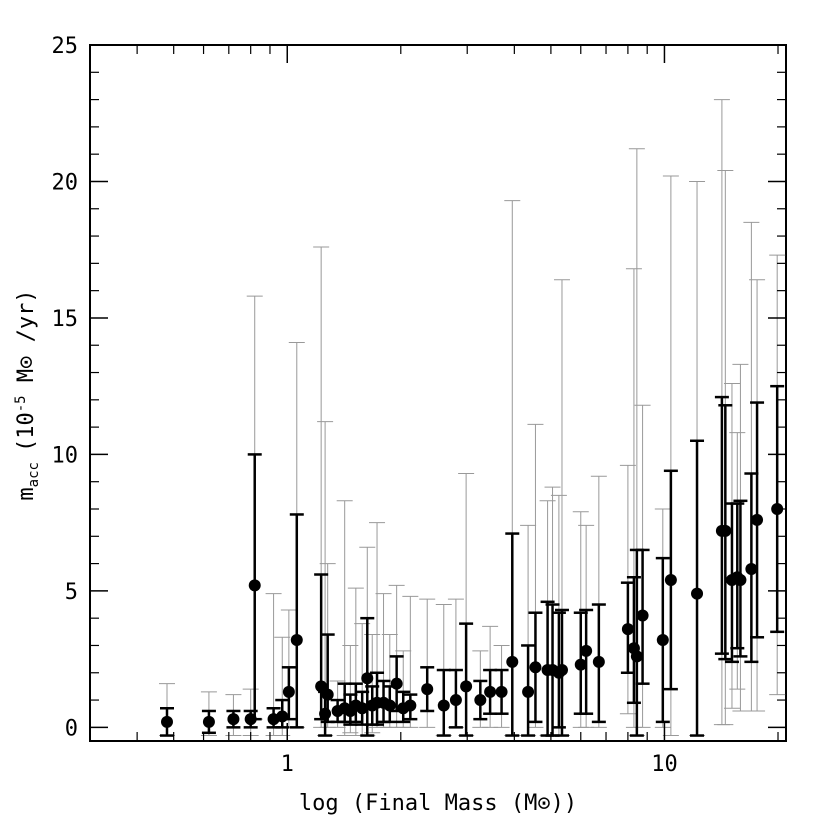  Describe the element at coordinates (34, 474) in the screenshot. I see `y-axis-title-sub: acc` at that location.